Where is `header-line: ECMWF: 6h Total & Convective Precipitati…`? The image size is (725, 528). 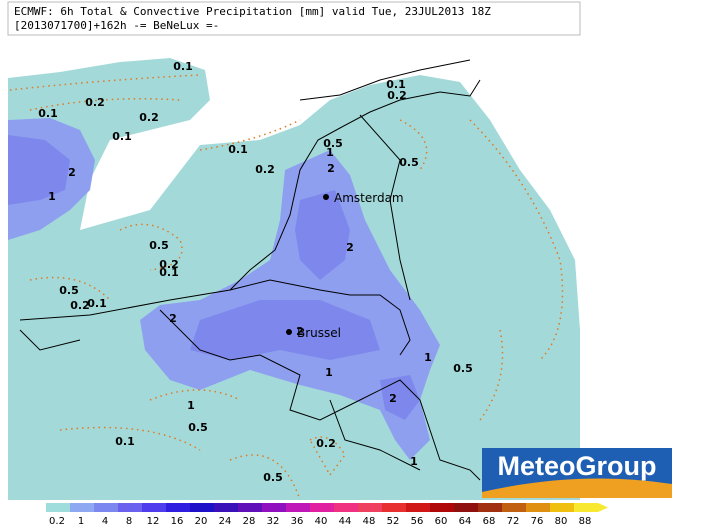
header-line: ECMWF: 6h Total & Convective Precipitati… is located at coordinates (252, 11).